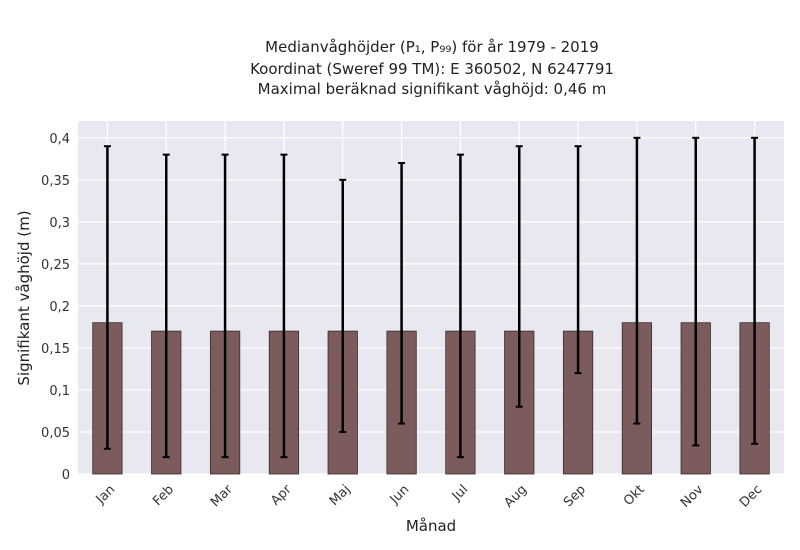 This screenshot has height=550, width=800. What do you see at coordinates (429, 496) in the screenshot?
I see `x-axis-ticks: Jan Feb Mar Apr Maj Jun Jul Aug Sep Okt Nov Dec` at bounding box center [429, 496].